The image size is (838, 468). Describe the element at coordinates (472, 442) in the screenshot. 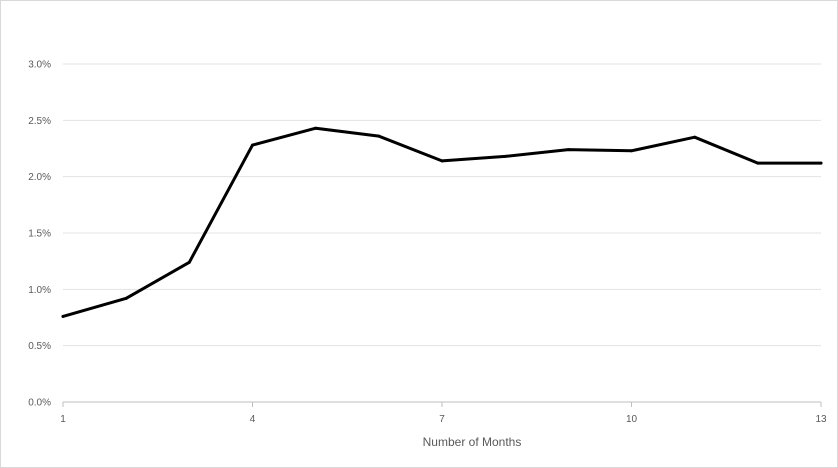

I see `x-axis-title: Number of Months` at that location.